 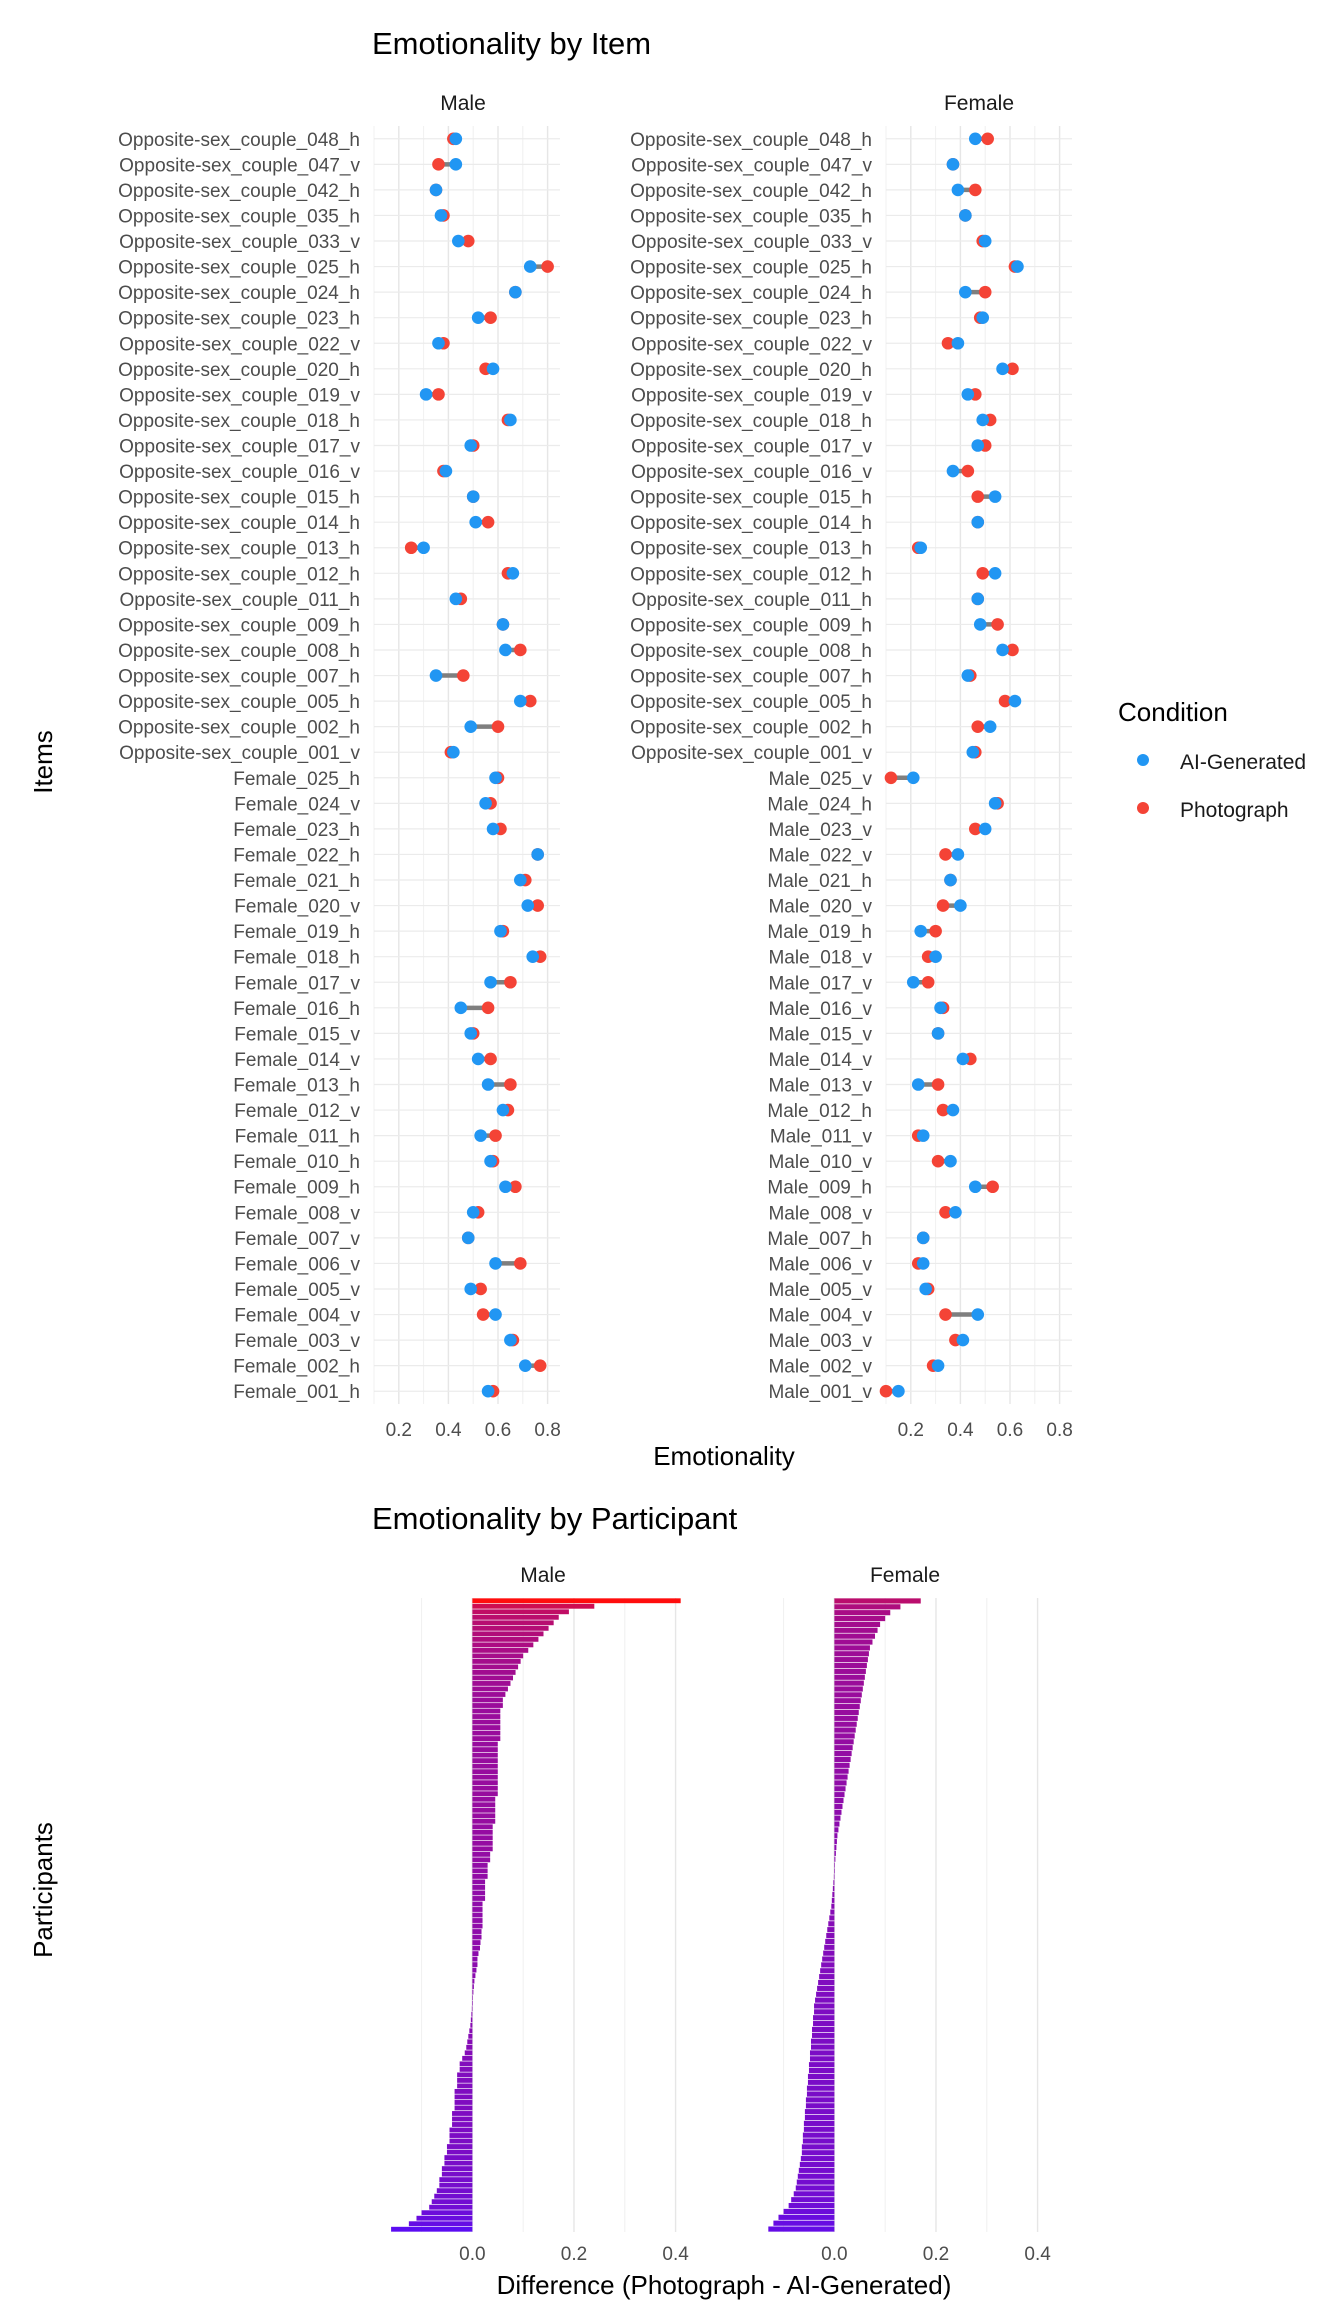 What do you see at coordinates (467, 765) in the screenshot?
I see `item-panel-male-background` at bounding box center [467, 765].